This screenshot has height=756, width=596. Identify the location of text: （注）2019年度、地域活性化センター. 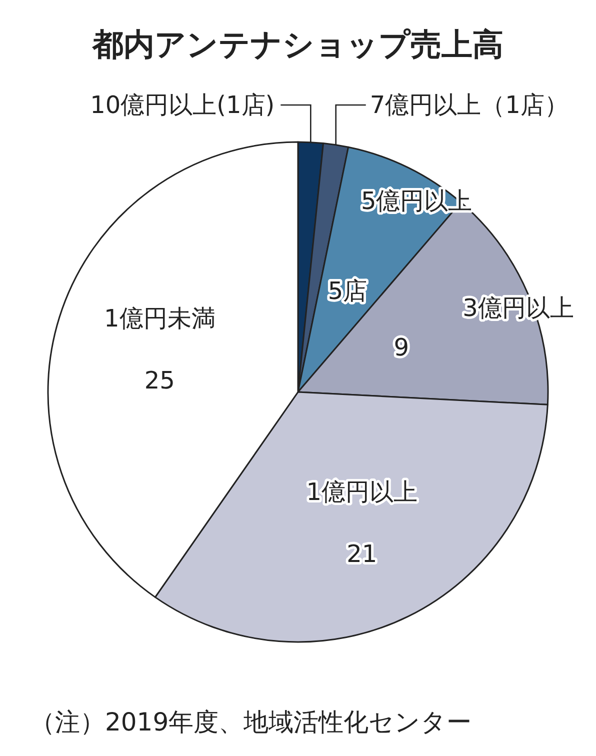
(251, 722).